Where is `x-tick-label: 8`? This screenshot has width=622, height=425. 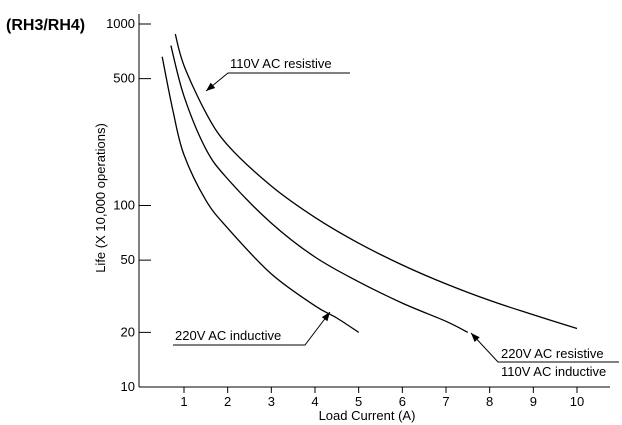 x-tick-label: 8 is located at coordinates (489, 401).